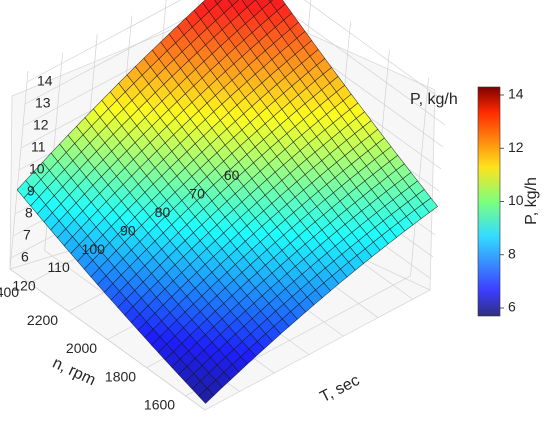 The image size is (550, 434). What do you see at coordinates (38, 147) in the screenshot?
I see `z-tick-label: 11` at bounding box center [38, 147].